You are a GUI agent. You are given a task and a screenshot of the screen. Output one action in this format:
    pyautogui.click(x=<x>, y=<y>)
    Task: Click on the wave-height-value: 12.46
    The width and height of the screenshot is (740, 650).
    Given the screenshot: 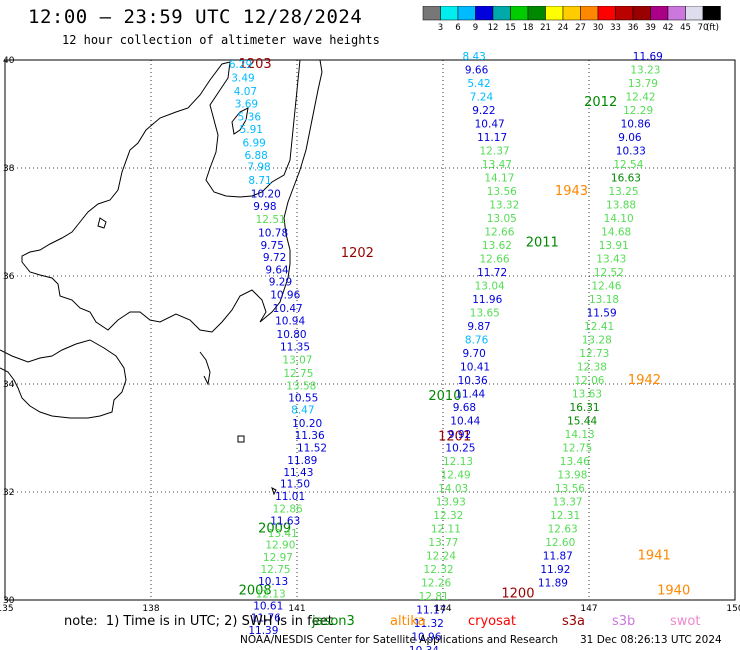 What is the action you would take?
    pyautogui.click(x=606, y=287)
    